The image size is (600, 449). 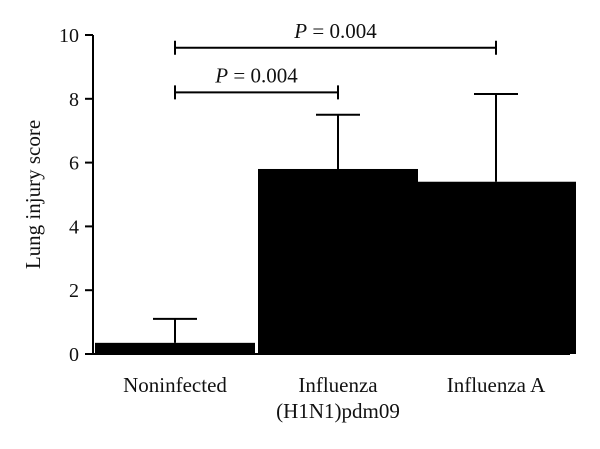 What do you see at coordinates (76, 195) in the screenshot?
I see `y-axis-ticks: 0 2 4 6 8 10` at bounding box center [76, 195].